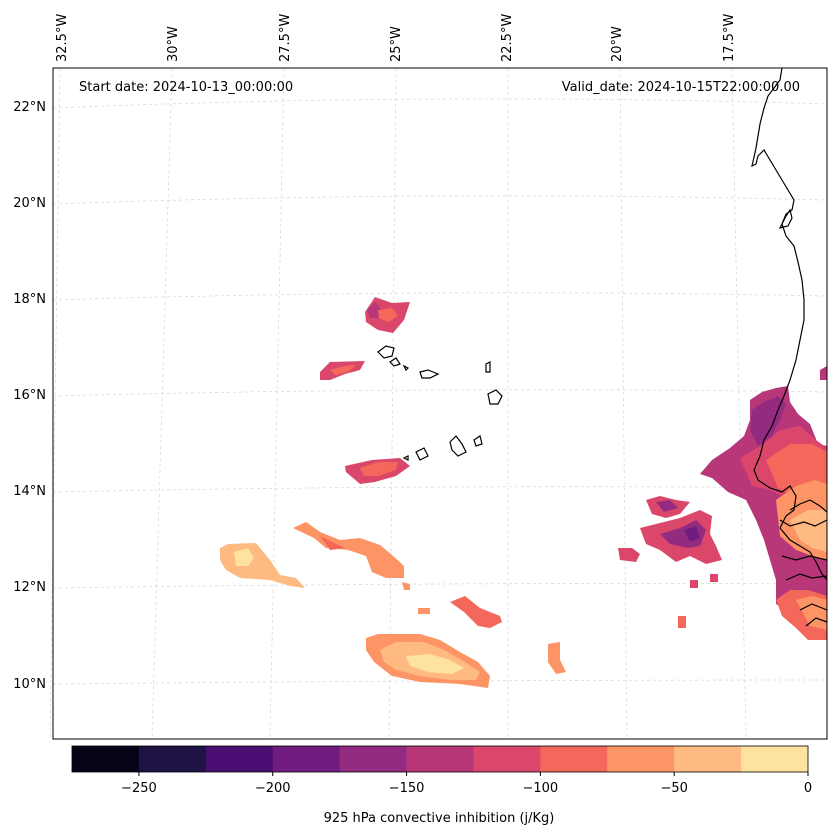 The image size is (837, 836). I want to click on start-date: Start date: 2024-10-13_00:00:00, so click(186, 87).